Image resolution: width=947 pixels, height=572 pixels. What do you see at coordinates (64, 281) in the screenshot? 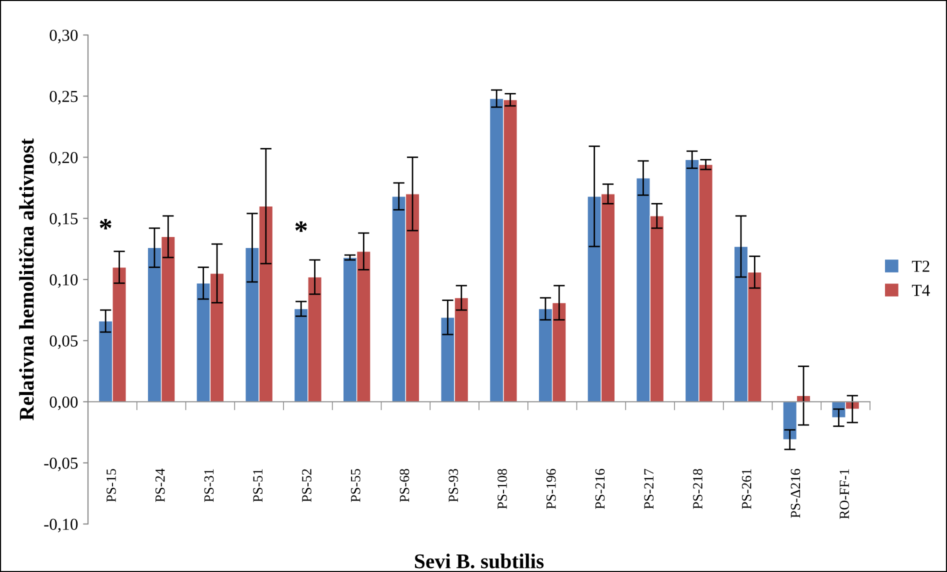
I see `y-tick-label: 0,10` at bounding box center [64, 281].